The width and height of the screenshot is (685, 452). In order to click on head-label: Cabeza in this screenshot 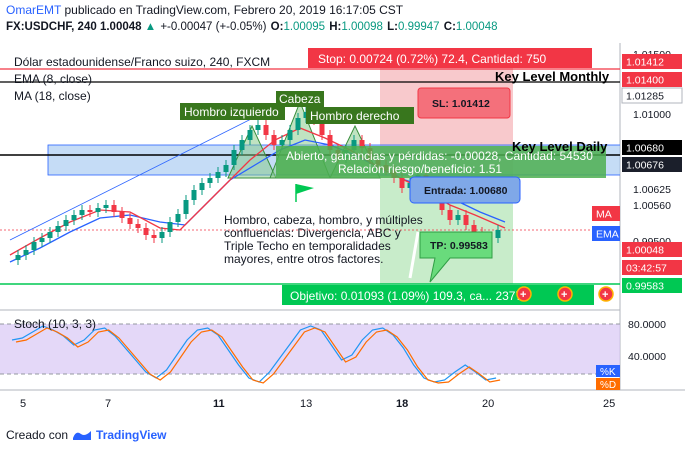, I will do `click(300, 99)`.